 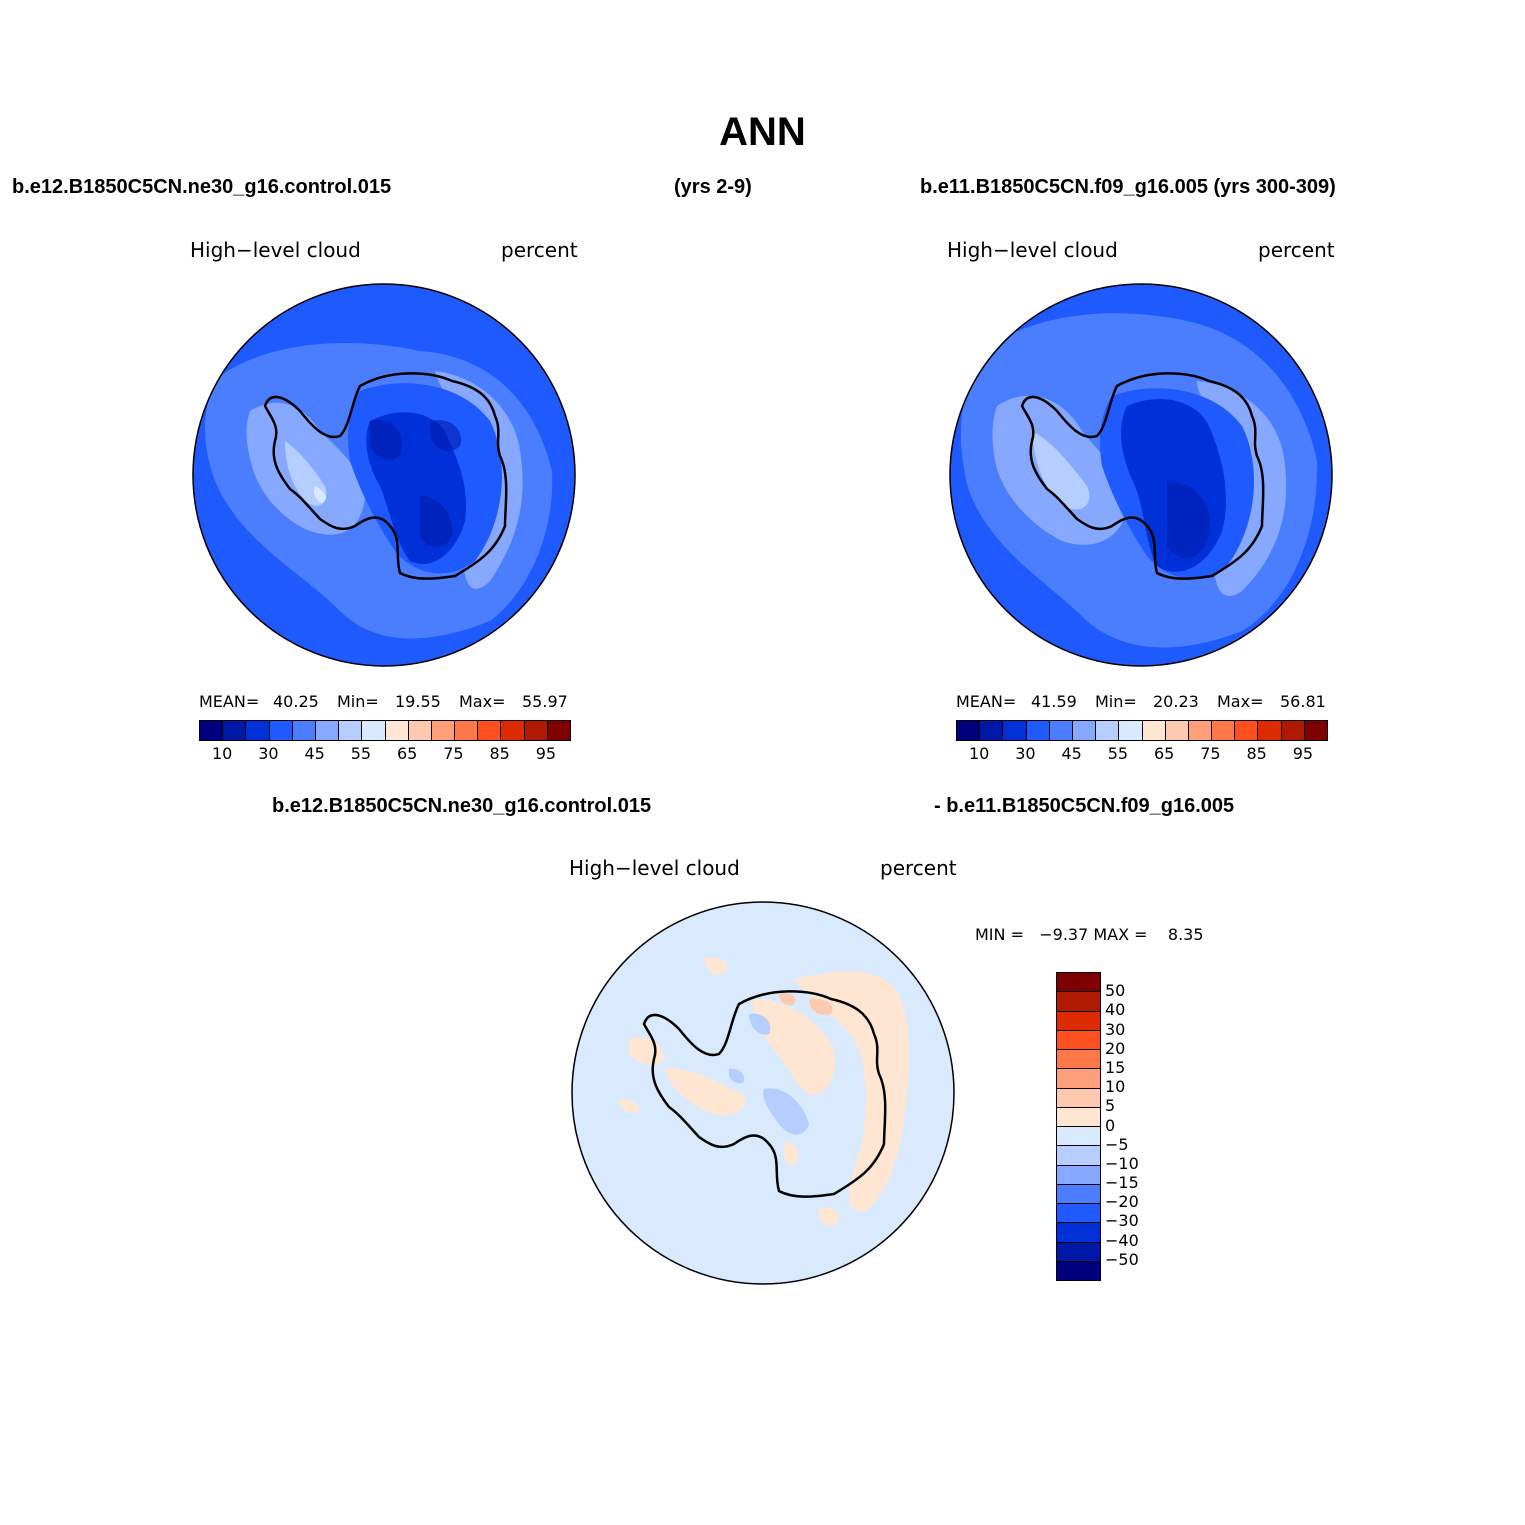 What do you see at coordinates (1115, 991) in the screenshot?
I see `diff-colorbar-tick-label: 50` at bounding box center [1115, 991].